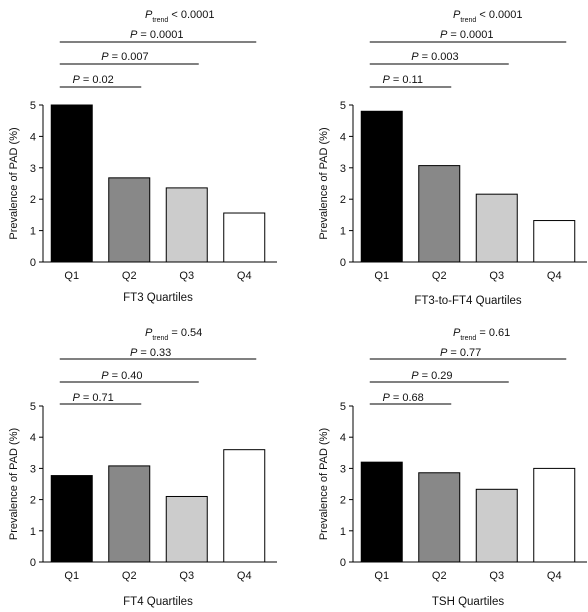 The width and height of the screenshot is (588, 612). Describe the element at coordinates (93, 398) in the screenshot. I see `comparison-p-label: P = 0.71` at that location.